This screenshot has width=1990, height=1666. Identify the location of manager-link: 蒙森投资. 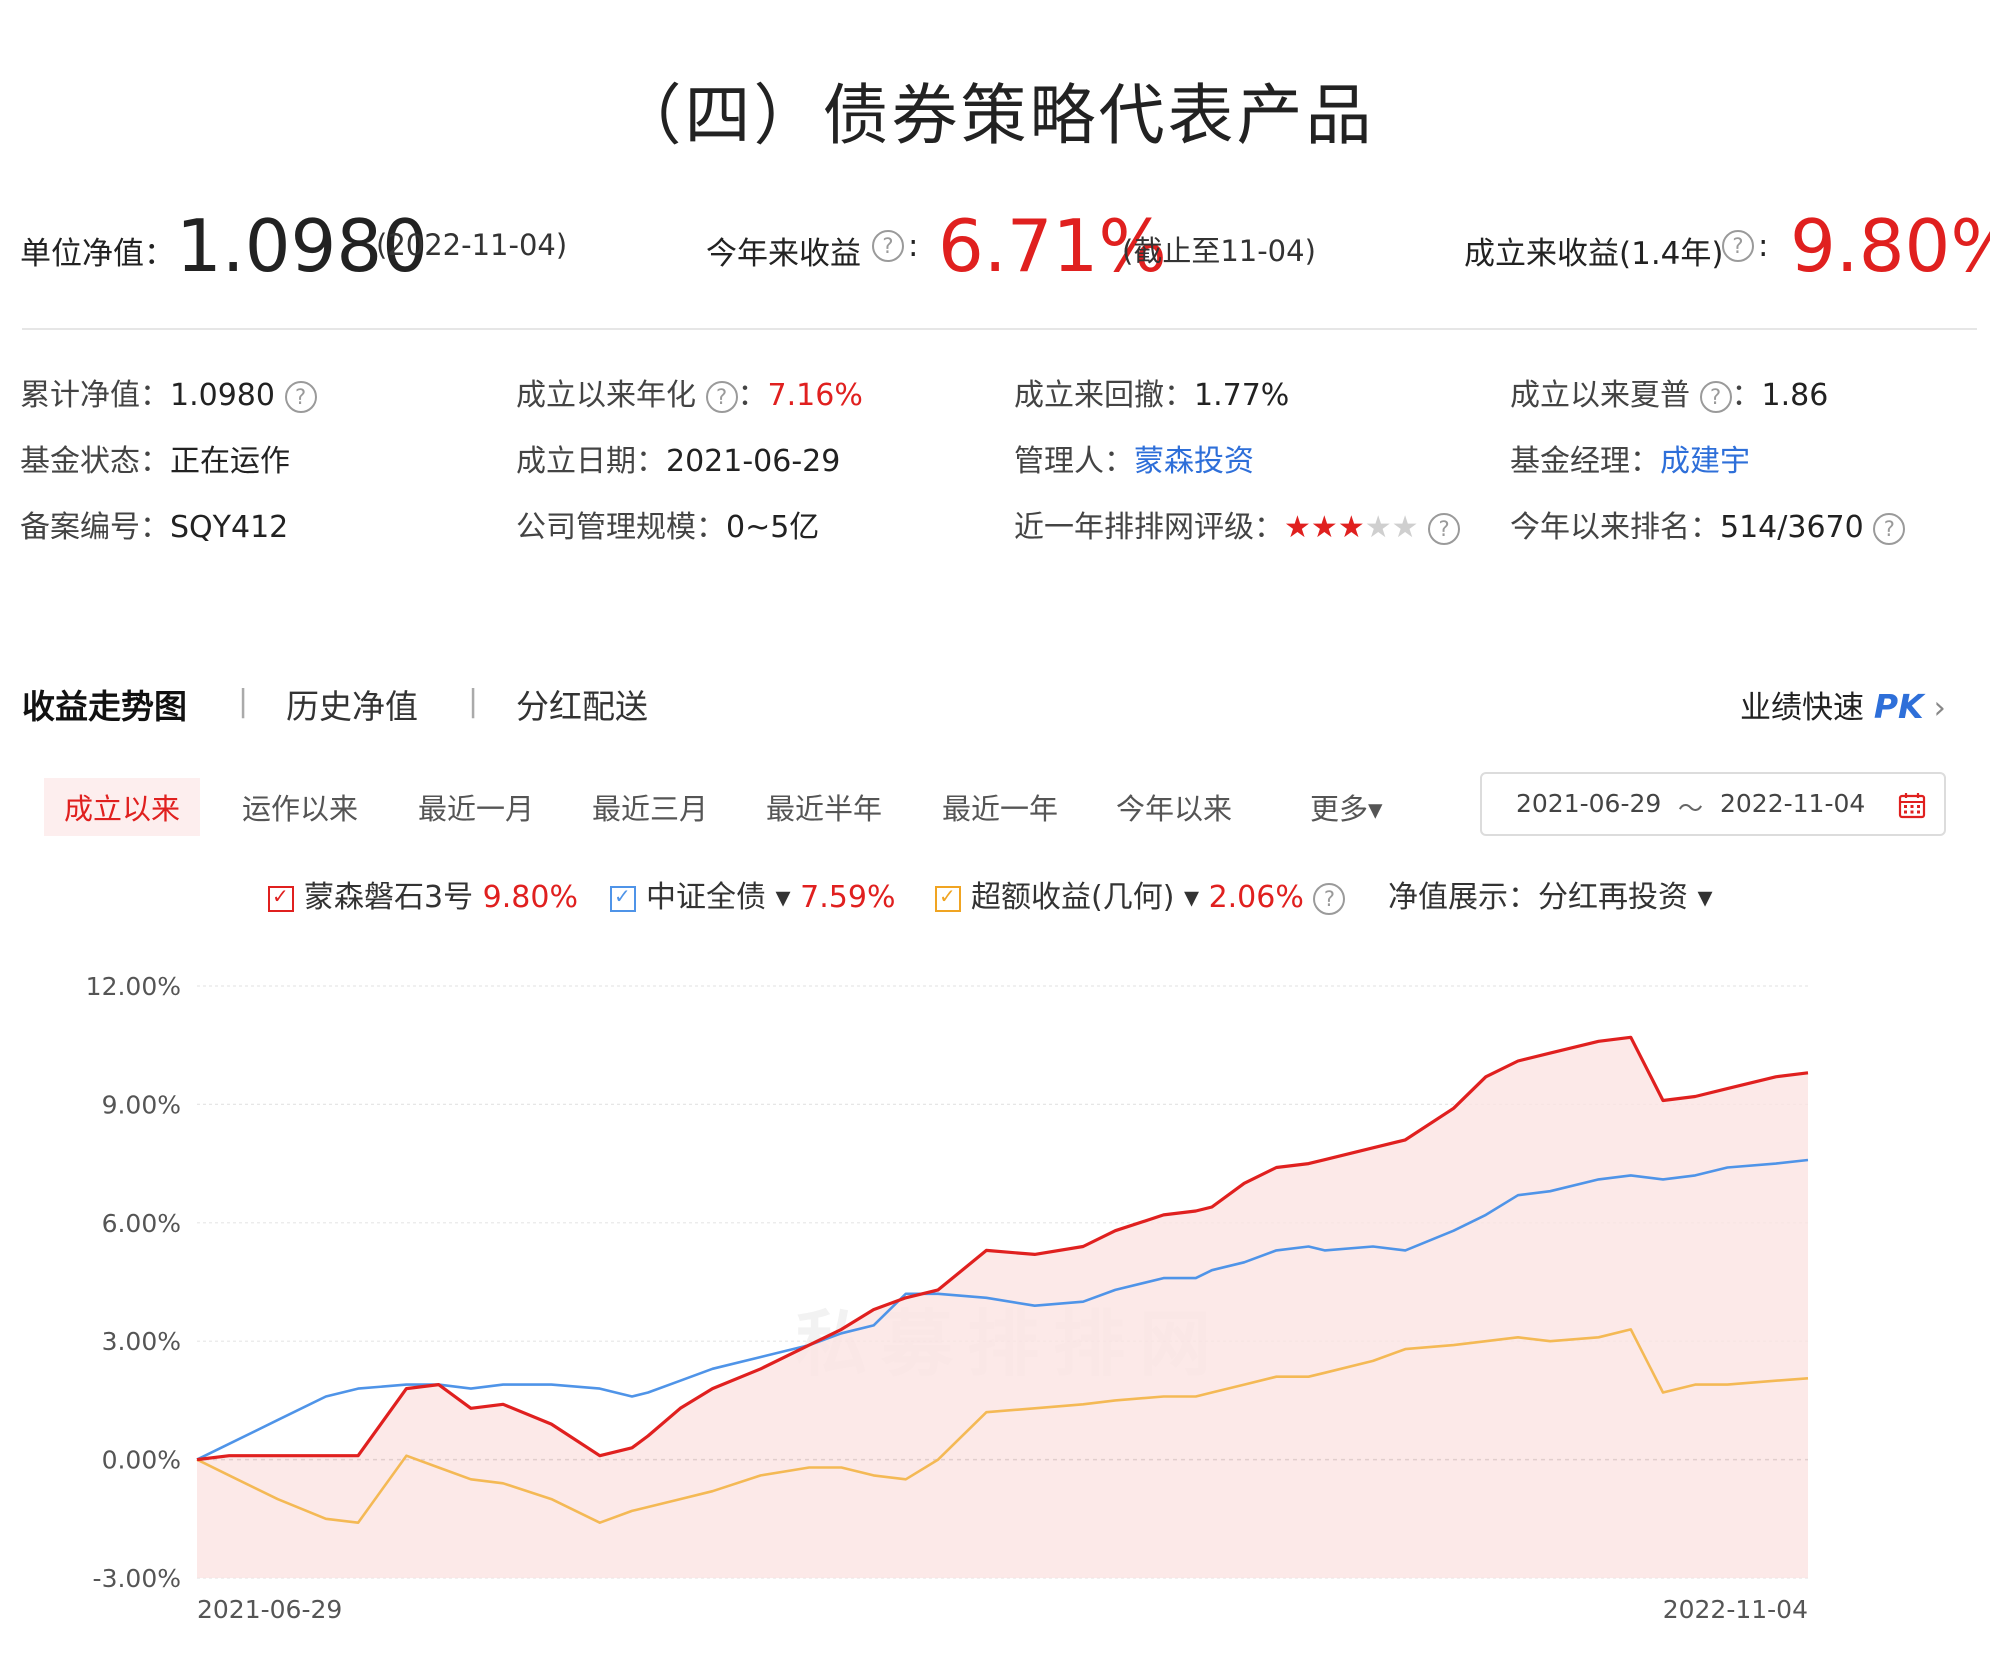
(1194, 461).